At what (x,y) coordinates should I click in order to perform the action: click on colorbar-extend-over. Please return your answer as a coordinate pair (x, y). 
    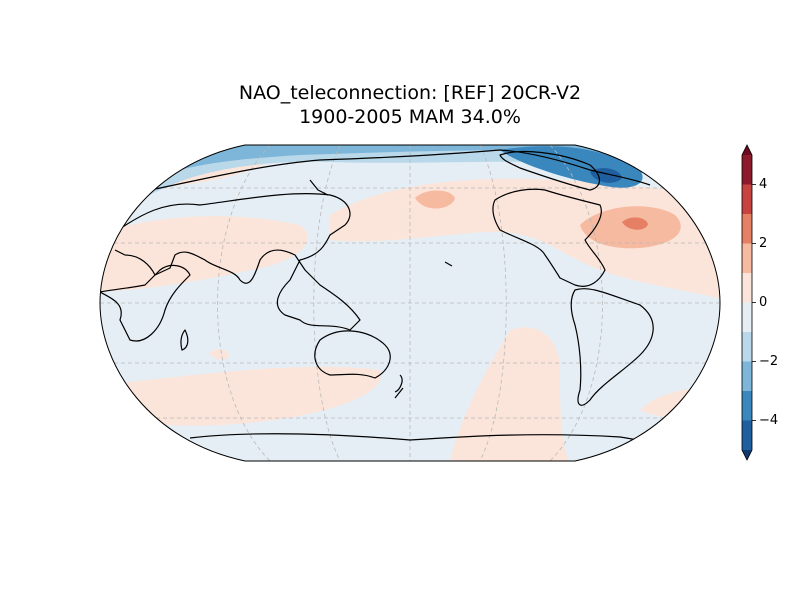
    Looking at the image, I should click on (747, 150).